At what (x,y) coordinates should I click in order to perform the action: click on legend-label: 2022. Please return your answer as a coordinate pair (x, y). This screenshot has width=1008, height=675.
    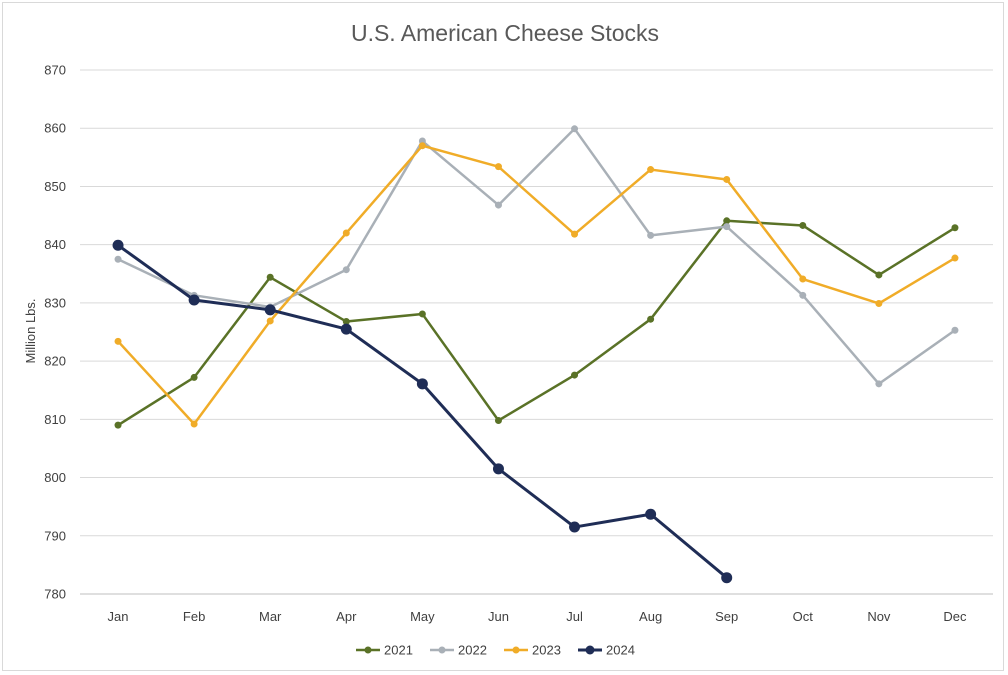
    Looking at the image, I should click on (472, 650).